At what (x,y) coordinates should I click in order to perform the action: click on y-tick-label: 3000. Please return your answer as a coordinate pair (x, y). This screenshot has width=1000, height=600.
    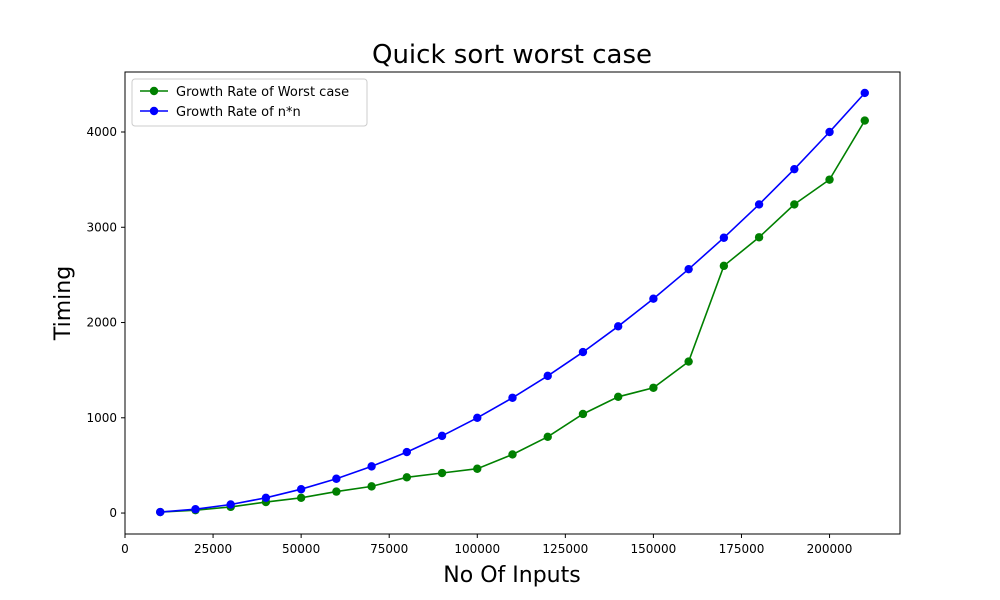
    Looking at the image, I should click on (101, 227).